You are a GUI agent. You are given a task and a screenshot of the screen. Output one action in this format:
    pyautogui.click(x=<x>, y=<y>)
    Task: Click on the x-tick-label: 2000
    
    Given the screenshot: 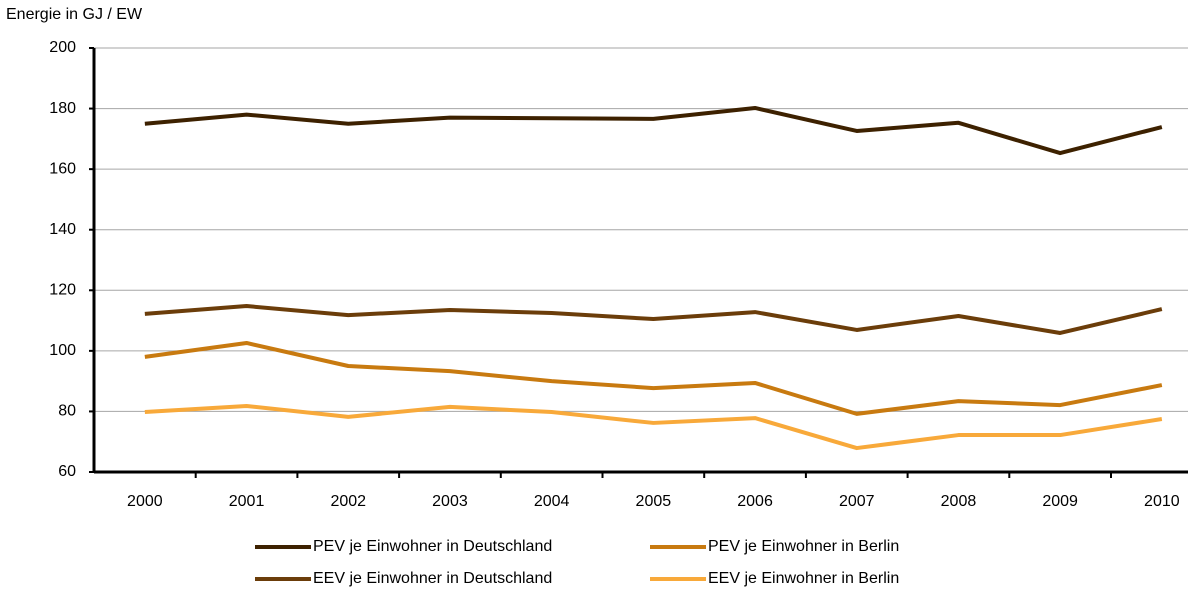 What is the action you would take?
    pyautogui.click(x=145, y=501)
    